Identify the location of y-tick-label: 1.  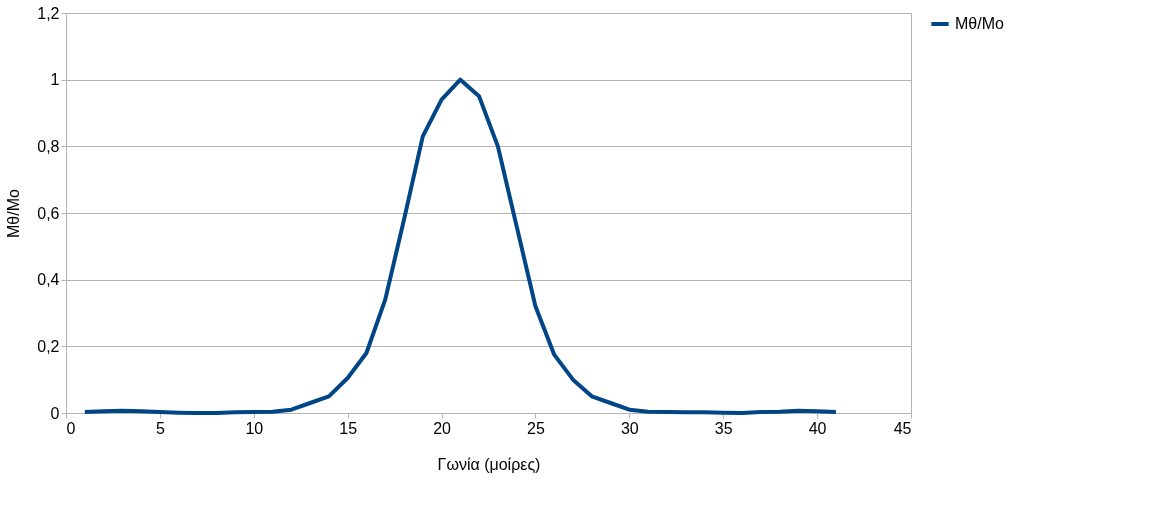
(55, 80).